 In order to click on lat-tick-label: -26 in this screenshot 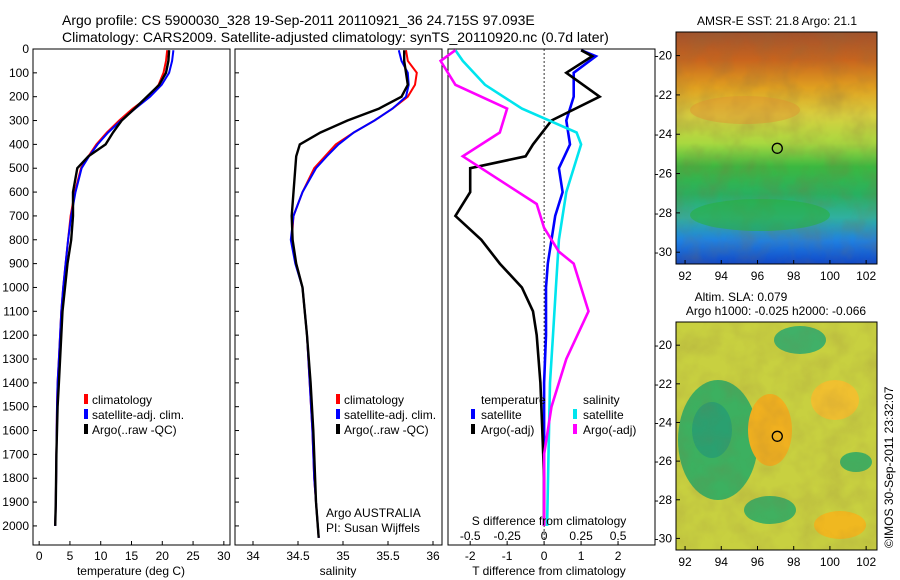, I will do `click(664, 461)`.